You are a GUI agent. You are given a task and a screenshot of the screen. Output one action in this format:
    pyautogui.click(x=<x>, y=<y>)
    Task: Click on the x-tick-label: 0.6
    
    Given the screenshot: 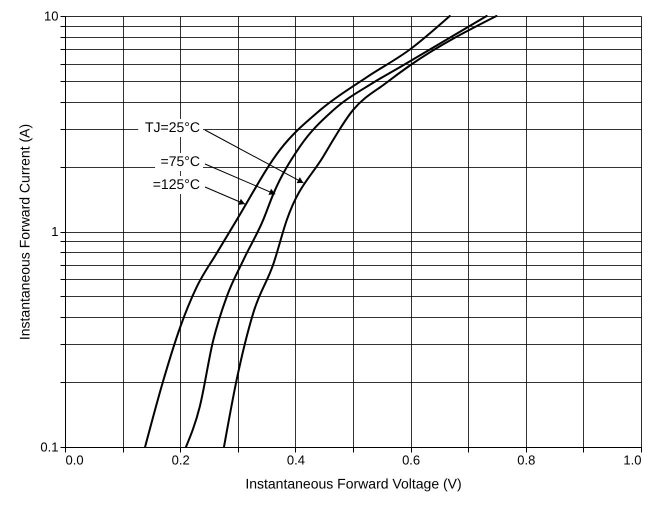 What is the action you would take?
    pyautogui.click(x=411, y=460)
    